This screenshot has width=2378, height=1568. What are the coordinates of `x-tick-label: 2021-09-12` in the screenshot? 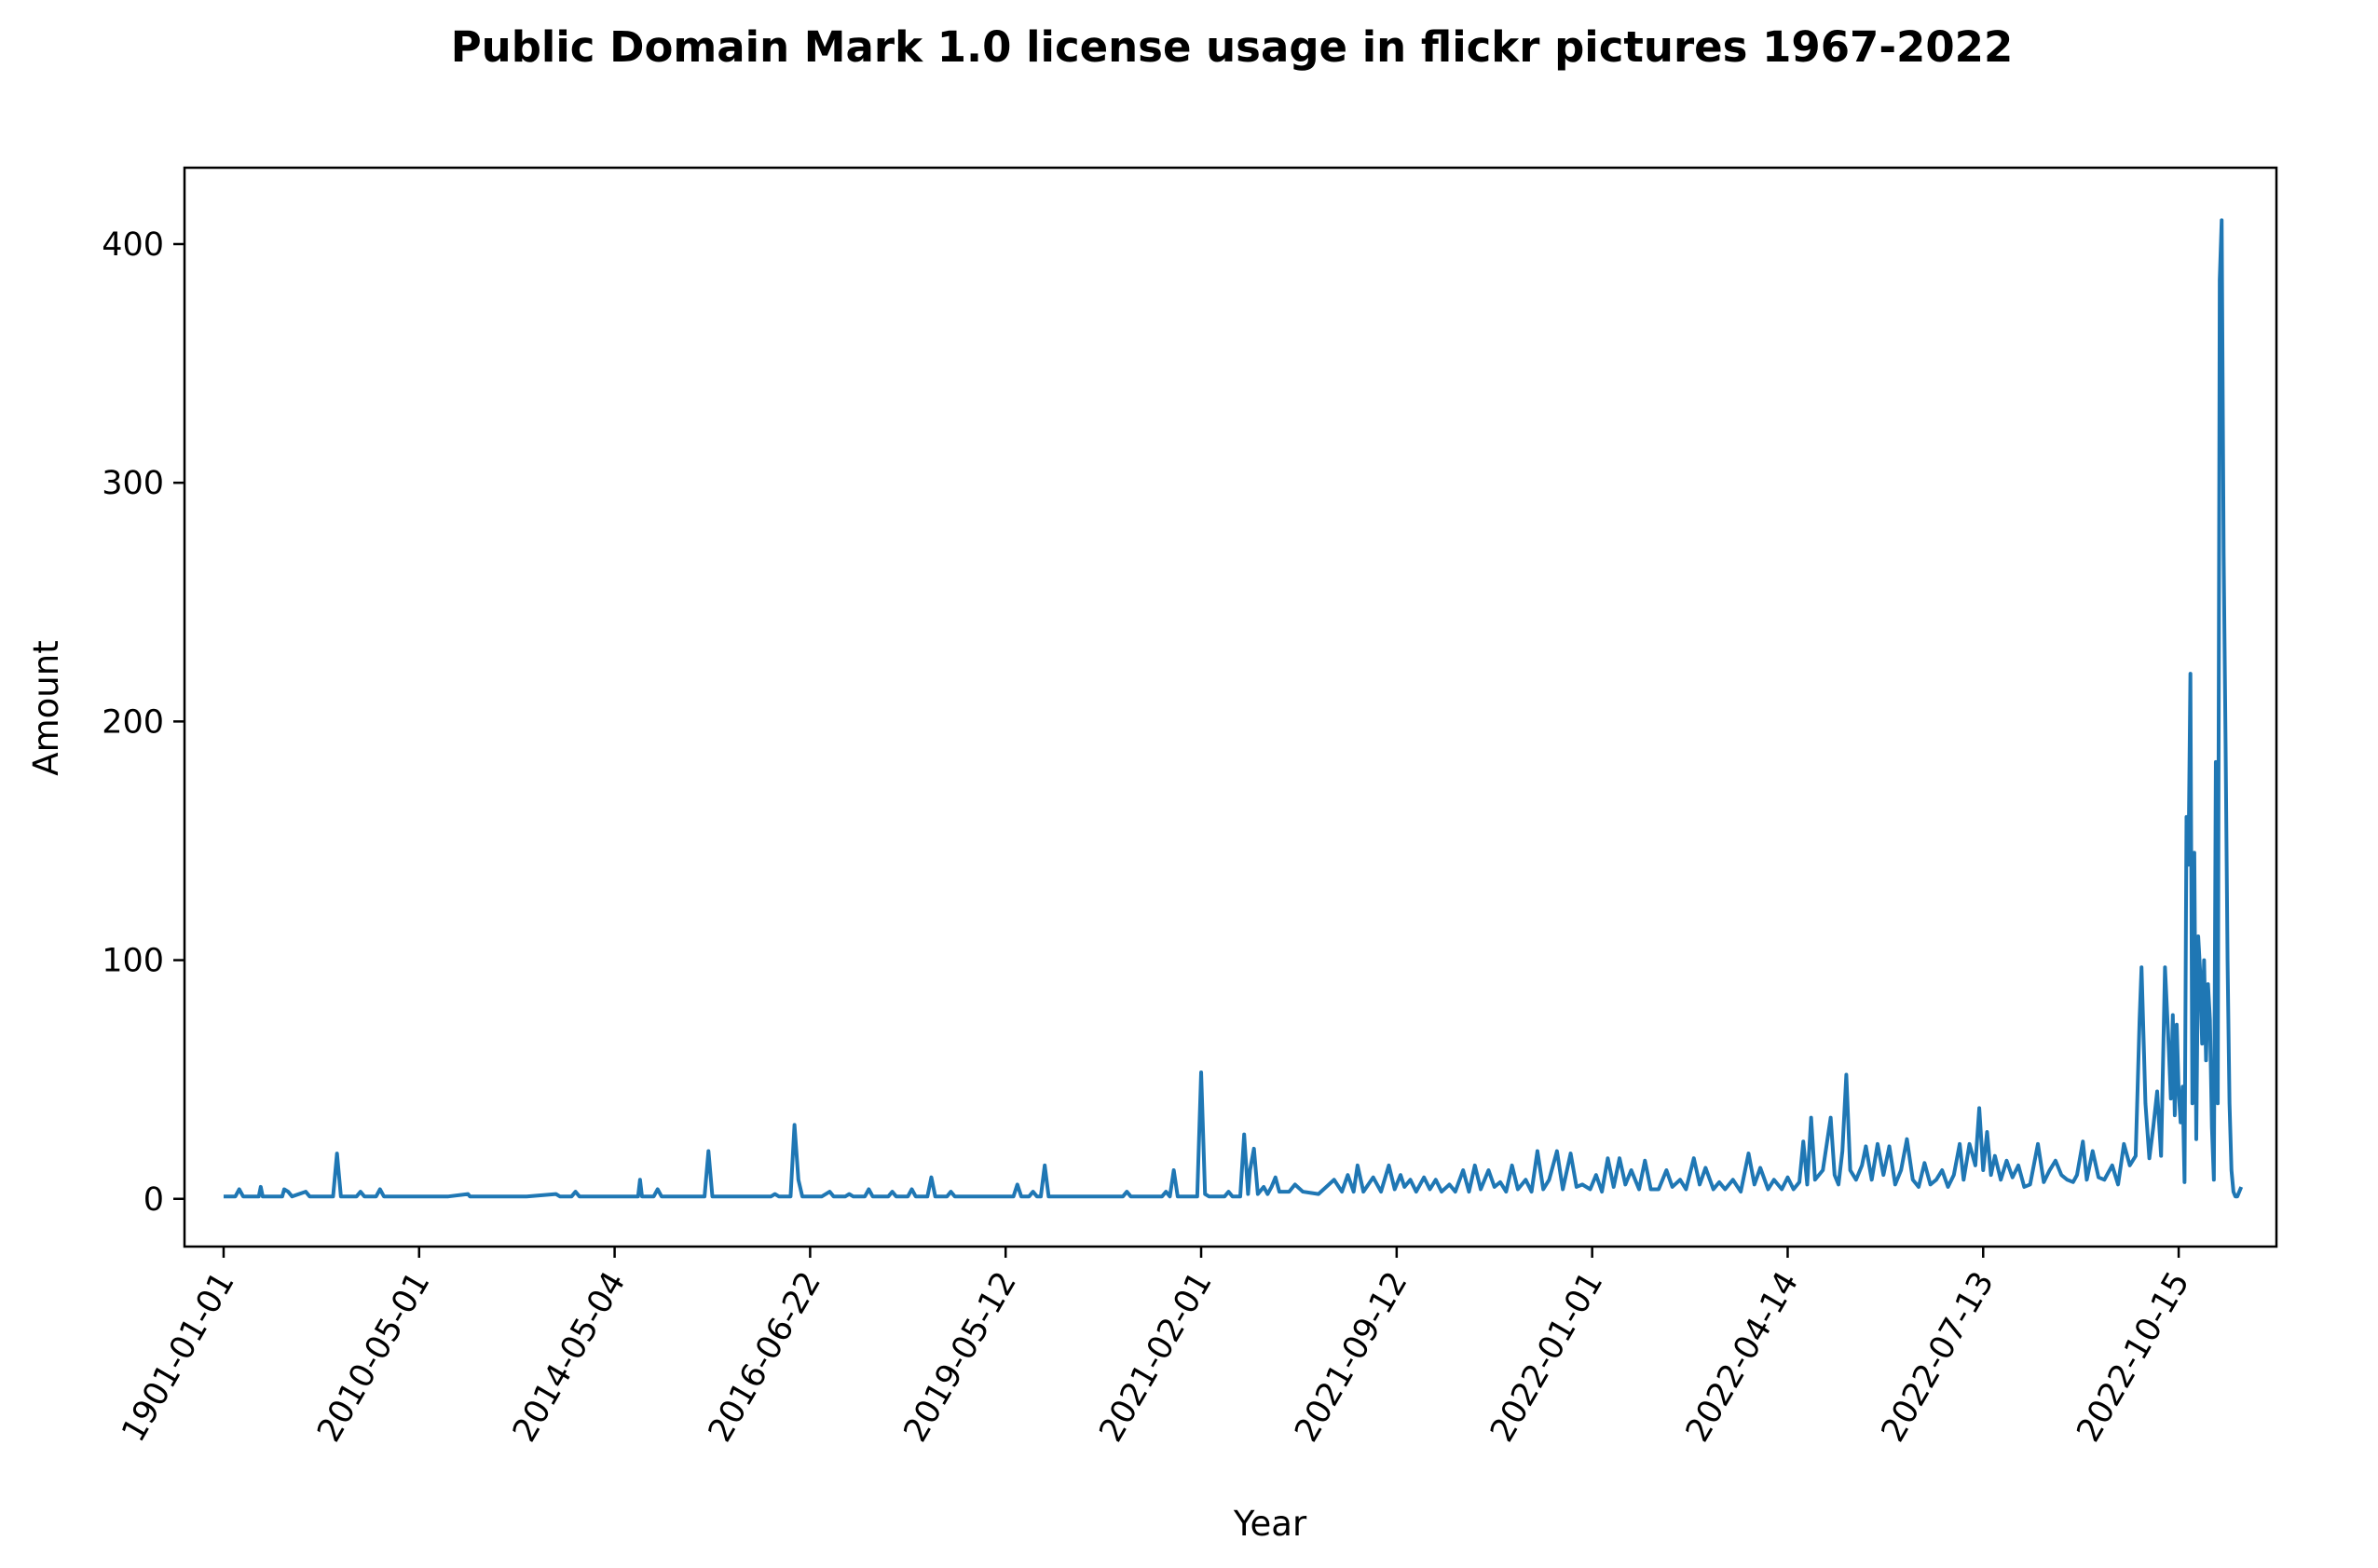 It's located at (1351, 1357).